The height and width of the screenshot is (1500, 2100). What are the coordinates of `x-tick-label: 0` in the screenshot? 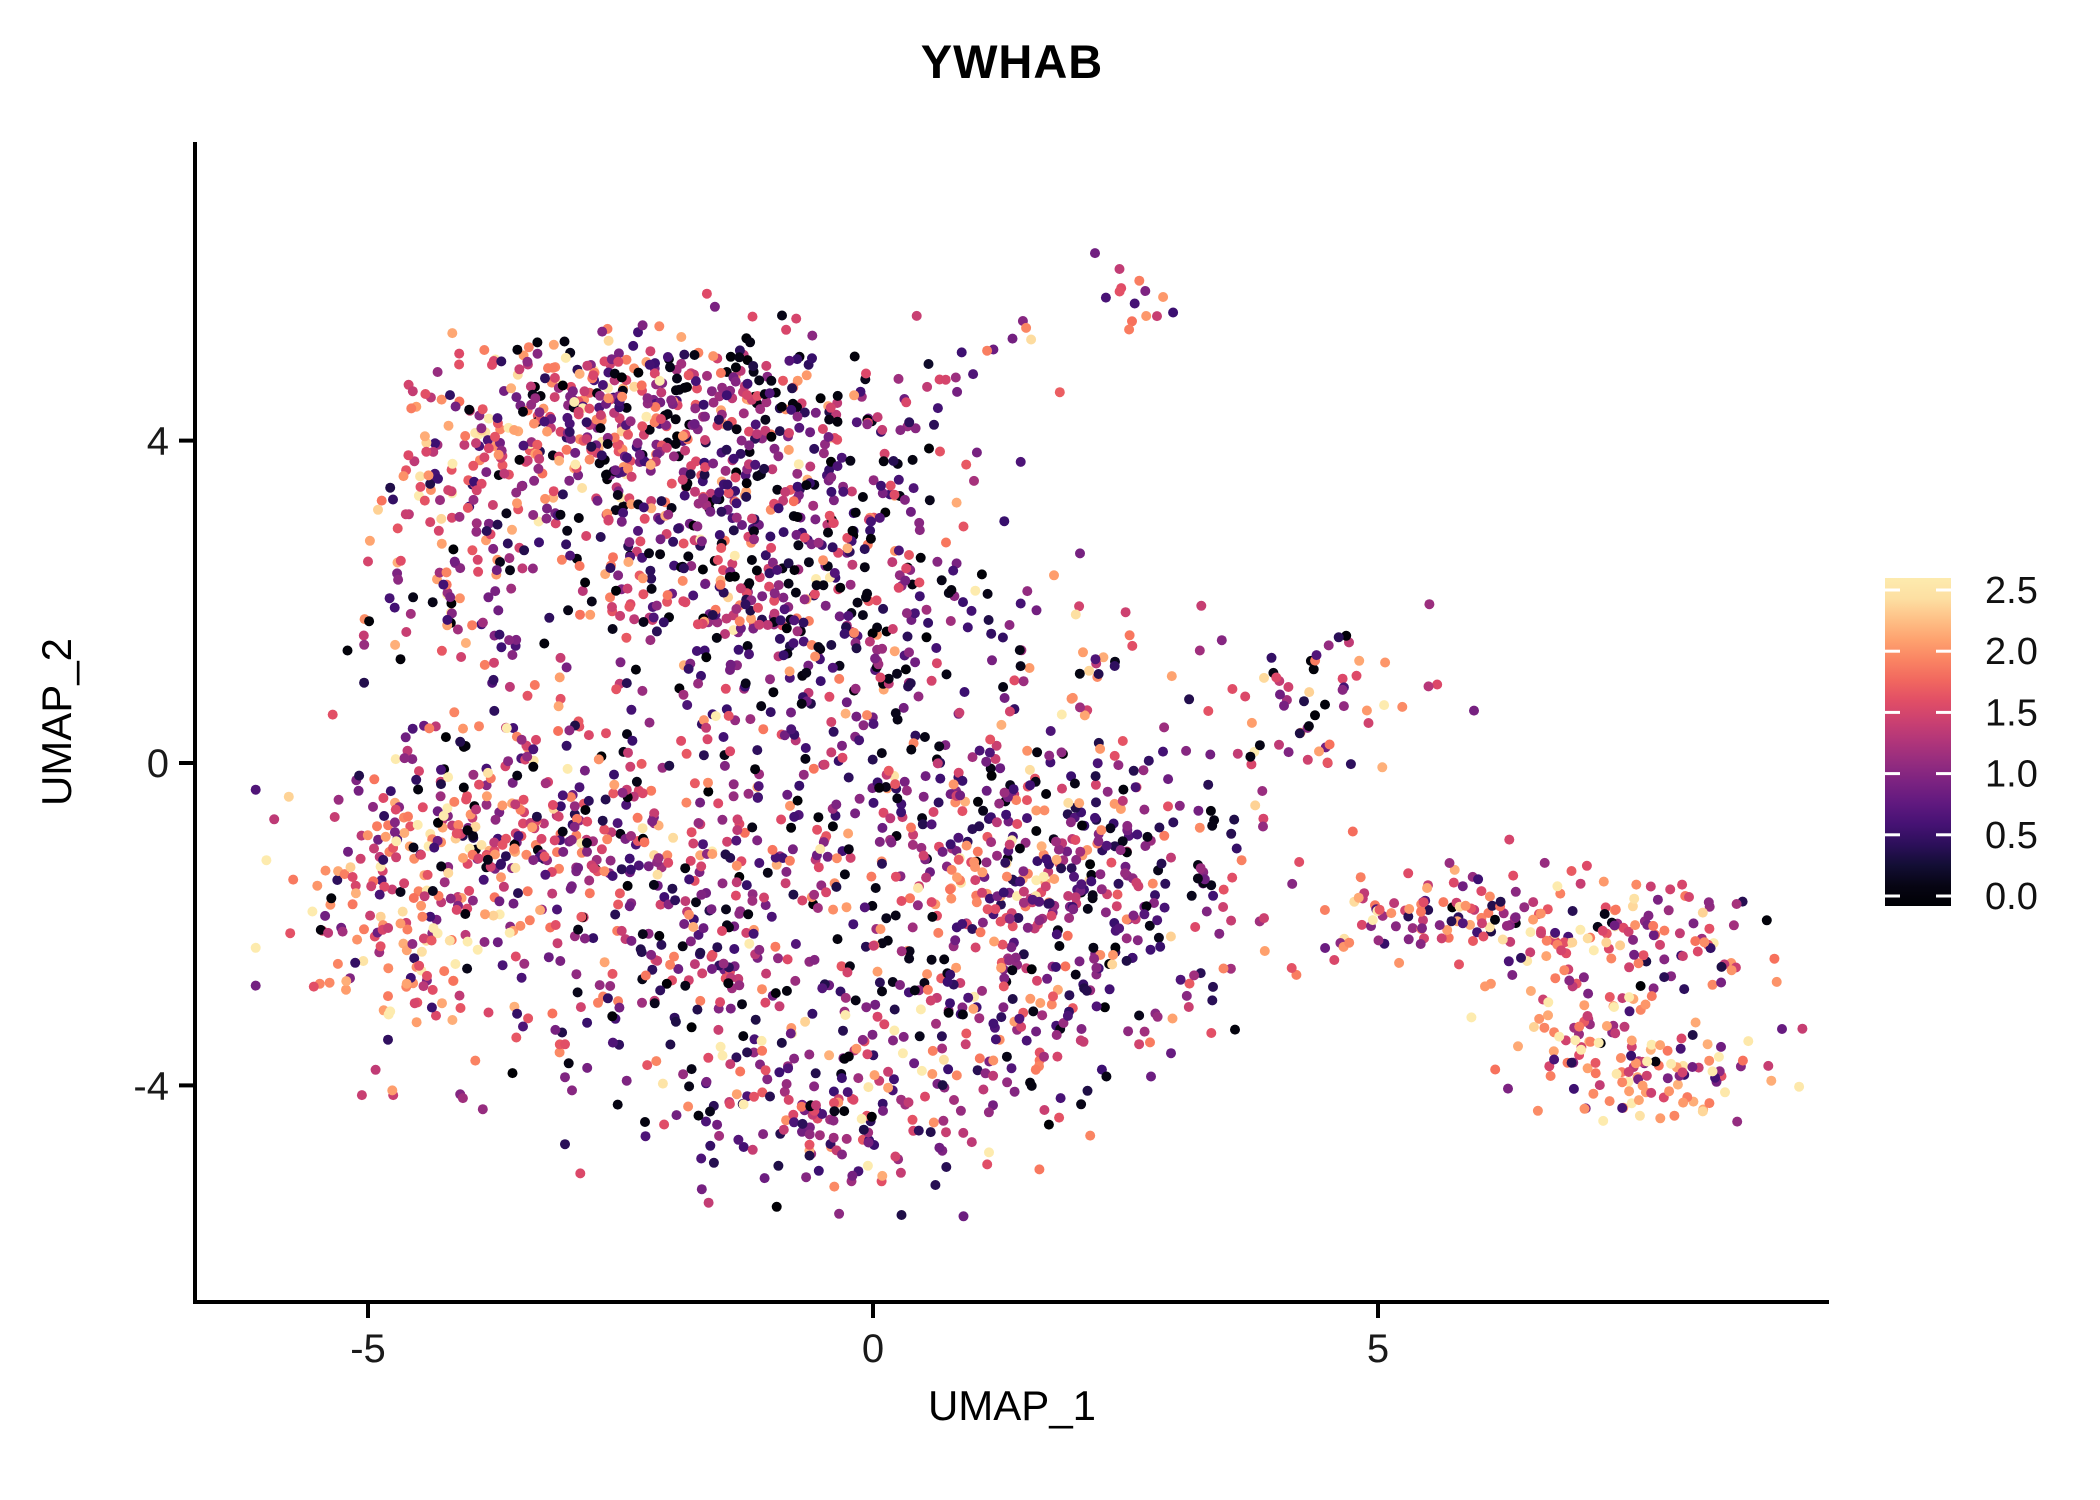 It's located at (873, 1349).